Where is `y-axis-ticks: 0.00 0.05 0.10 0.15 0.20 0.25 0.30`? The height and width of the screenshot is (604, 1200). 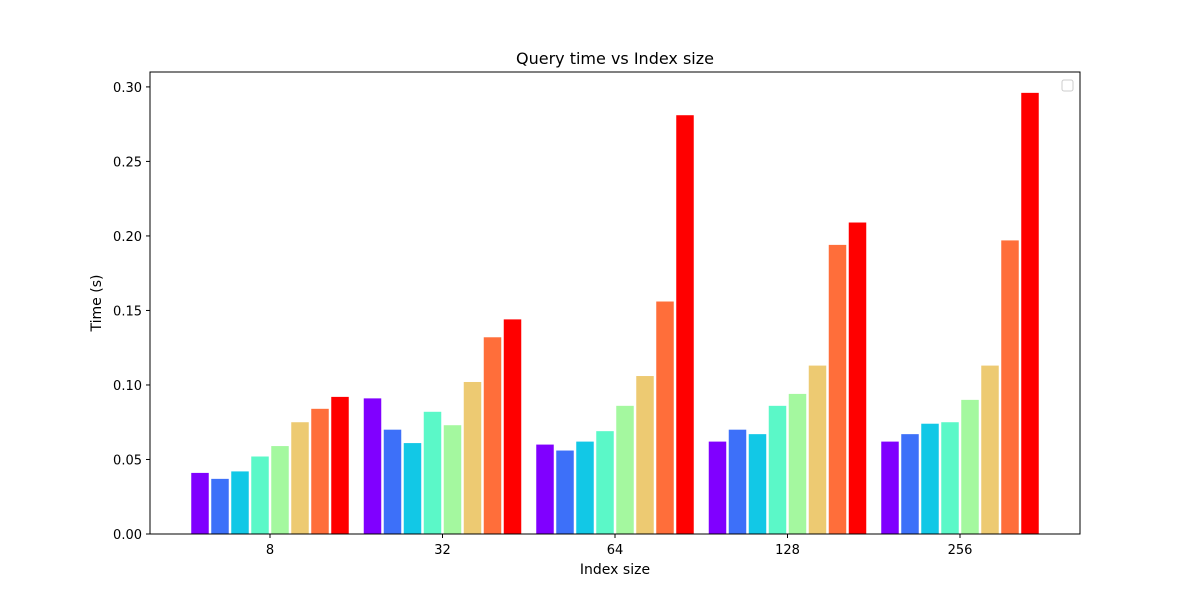 y-axis-ticks: 0.00 0.05 0.10 0.15 0.20 0.25 0.30 is located at coordinates (131, 312).